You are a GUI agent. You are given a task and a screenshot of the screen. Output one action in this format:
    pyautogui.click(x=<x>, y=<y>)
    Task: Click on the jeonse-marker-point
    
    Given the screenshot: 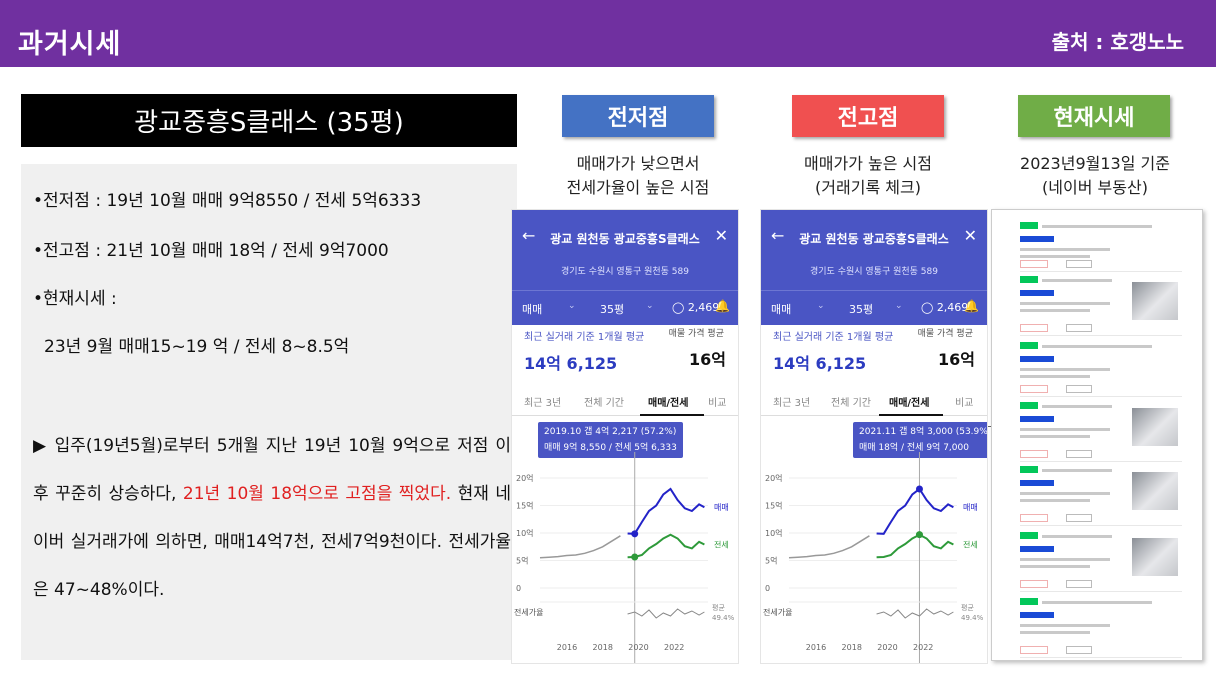 What is the action you would take?
    pyautogui.click(x=635, y=557)
    